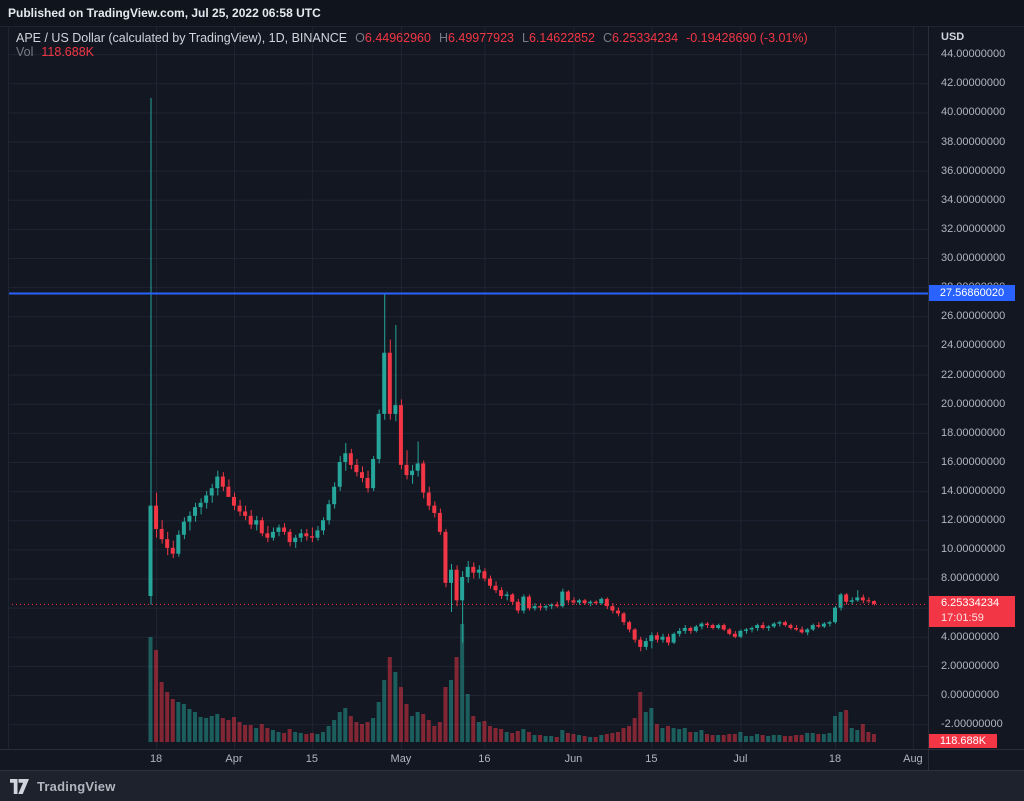 This screenshot has width=1024, height=801. I want to click on volume-label: Vol, so click(25, 52).